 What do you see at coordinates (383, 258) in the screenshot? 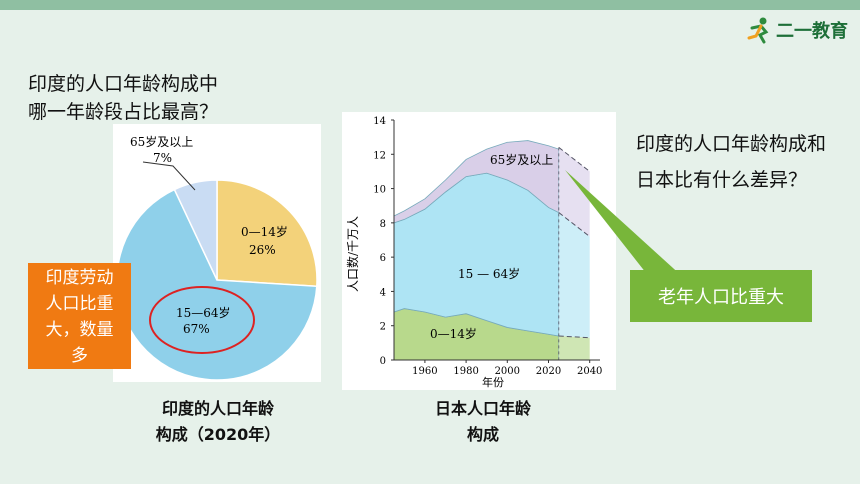
I see `y-tick-label: 6` at bounding box center [383, 258].